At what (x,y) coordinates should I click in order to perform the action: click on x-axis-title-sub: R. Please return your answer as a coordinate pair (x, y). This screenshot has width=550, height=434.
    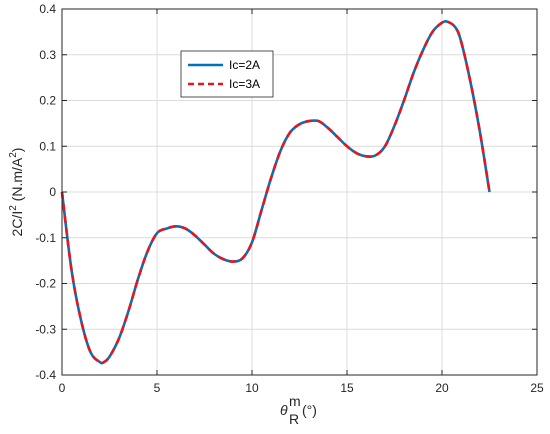
    Looking at the image, I should click on (294, 419).